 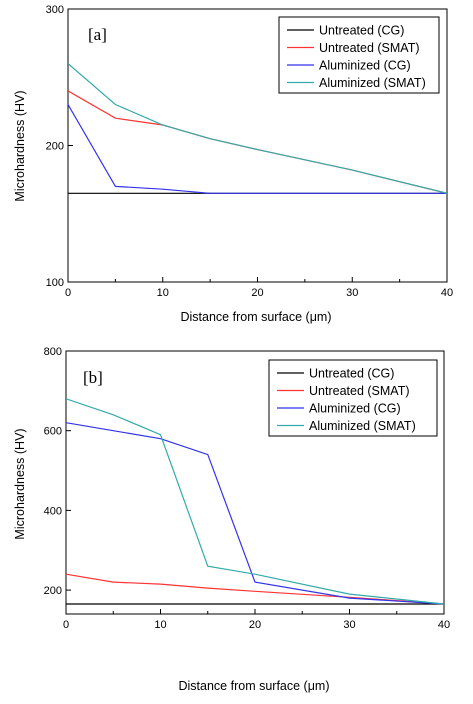 I want to click on panel-label: [a], so click(x=97, y=34).